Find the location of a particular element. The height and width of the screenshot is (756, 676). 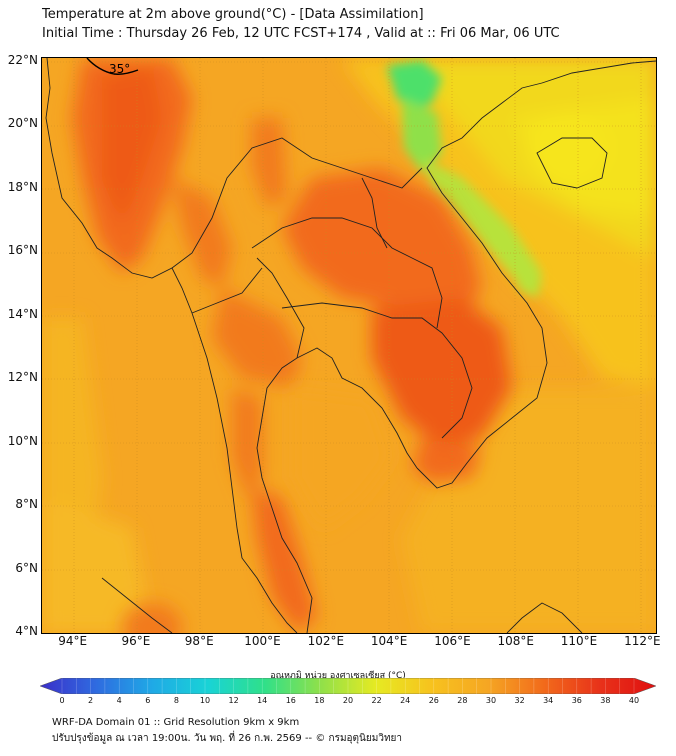

colorbar-tick-label: 38 is located at coordinates (605, 700).